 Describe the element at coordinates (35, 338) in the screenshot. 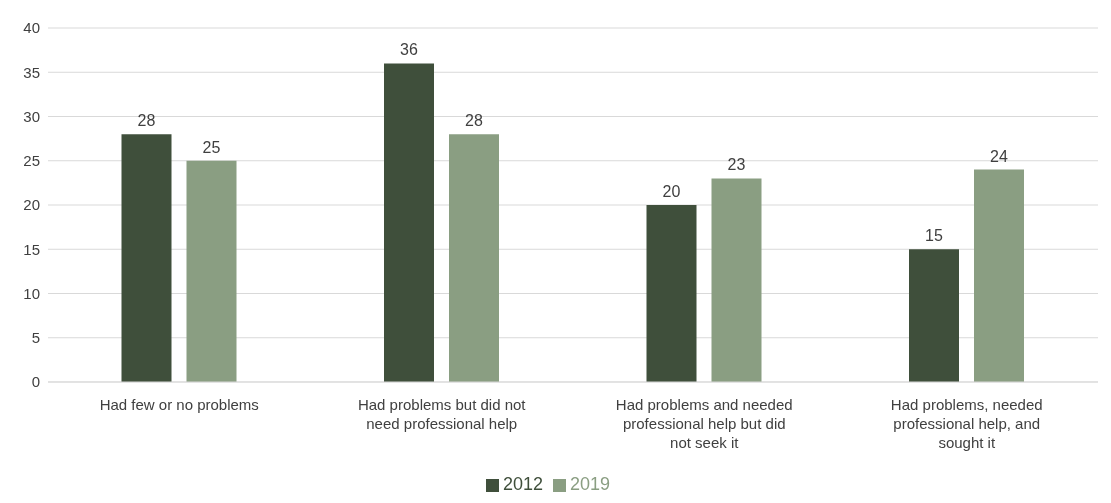

I see `y-tick-label: 5` at that location.